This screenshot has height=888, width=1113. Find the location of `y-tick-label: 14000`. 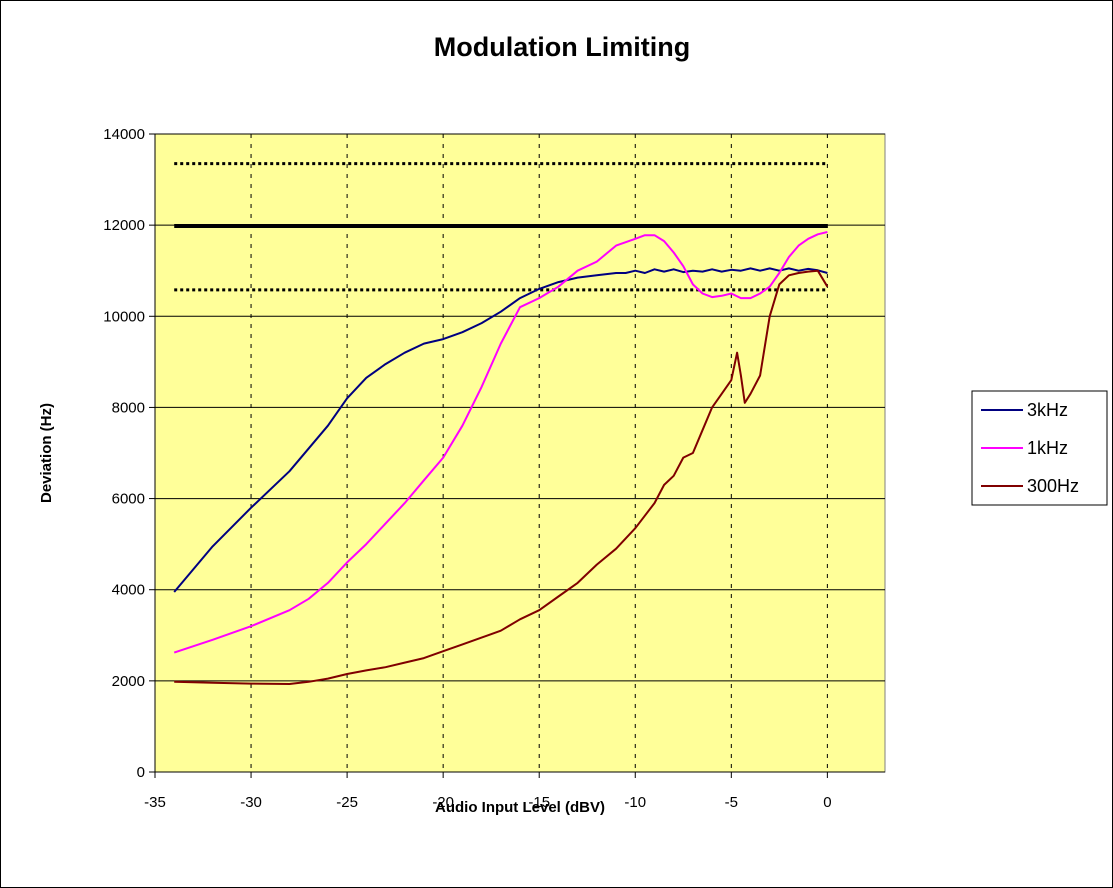

y-tick-label: 14000 is located at coordinates (124, 134).